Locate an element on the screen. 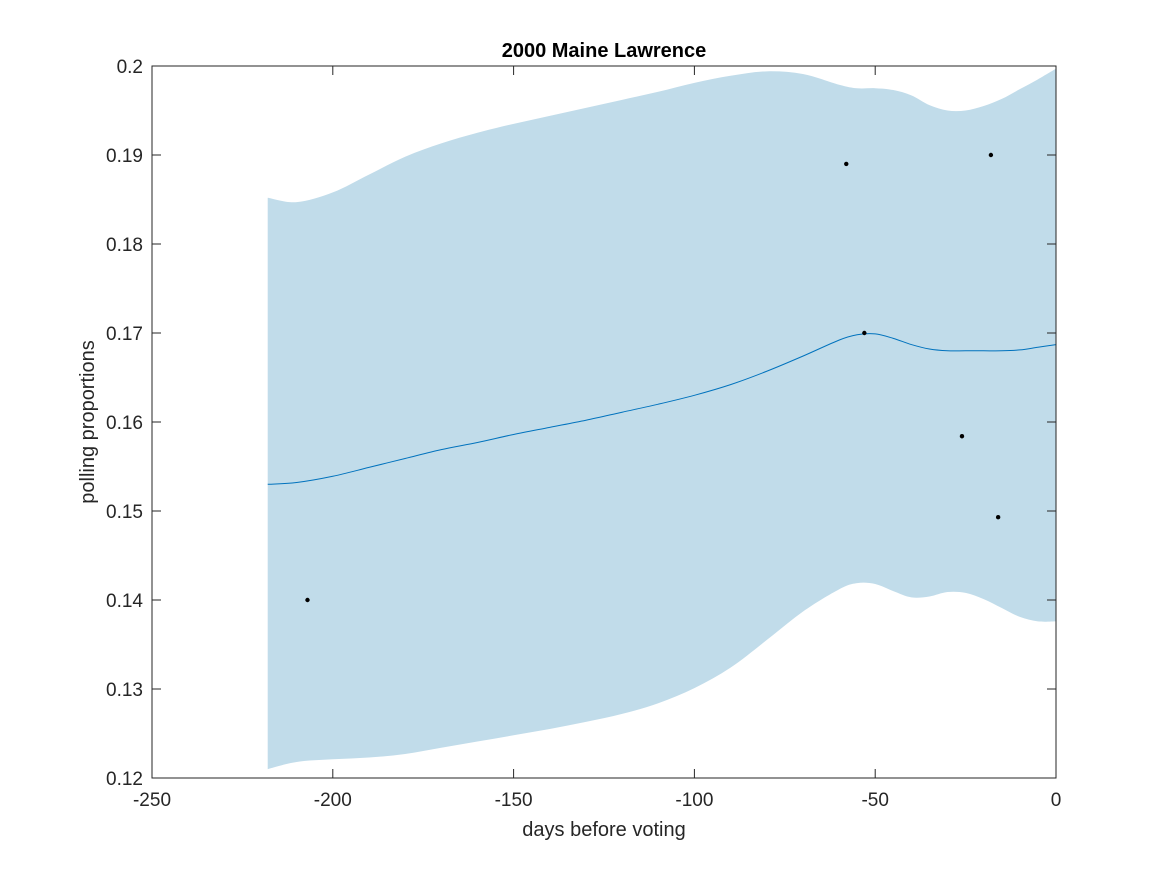 Image resolution: width=1167 pixels, height=875 pixels. y-tick-label: 0.18 is located at coordinates (124, 245).